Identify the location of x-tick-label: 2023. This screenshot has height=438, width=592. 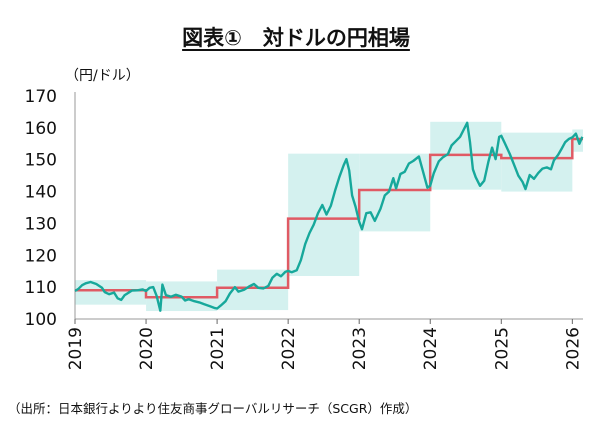
(360, 348).